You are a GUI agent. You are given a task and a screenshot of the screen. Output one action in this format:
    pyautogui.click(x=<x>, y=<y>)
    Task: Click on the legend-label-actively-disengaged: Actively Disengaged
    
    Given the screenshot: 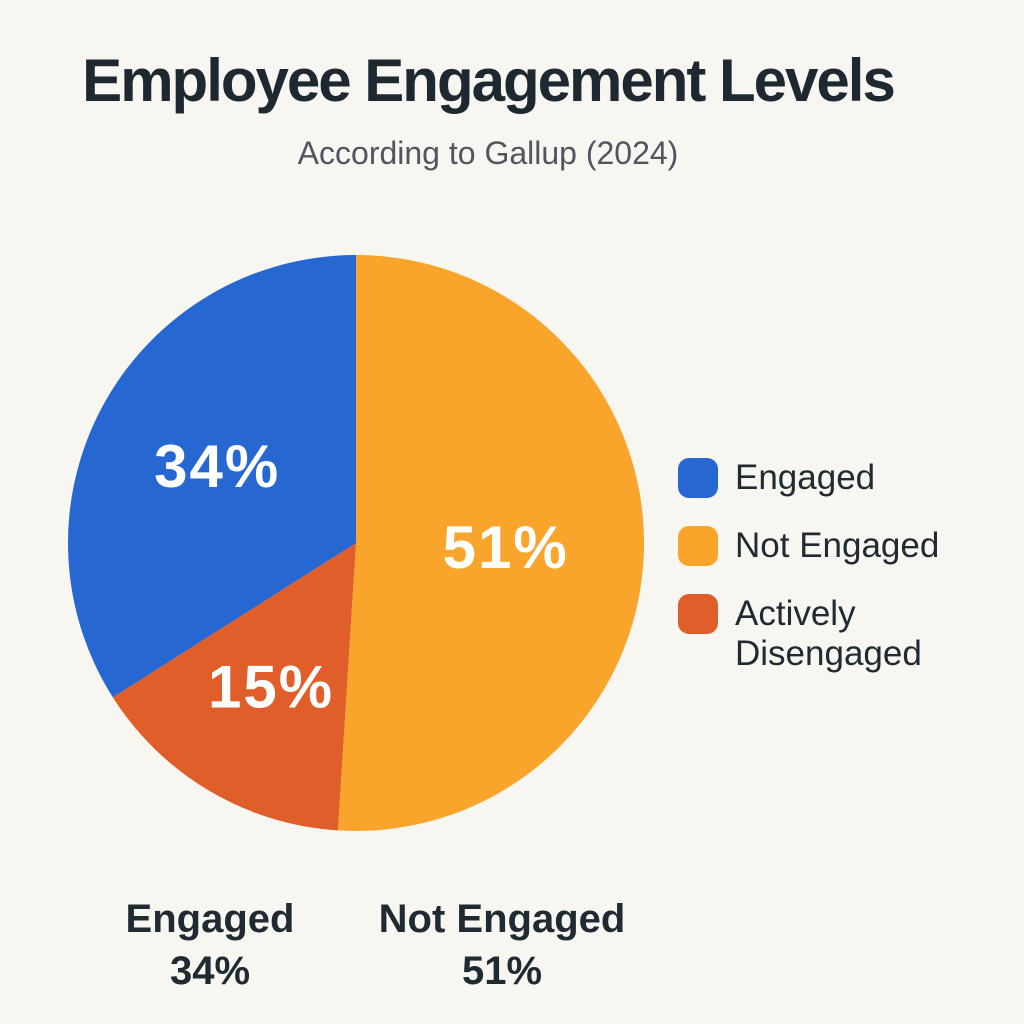 What is the action you would take?
    pyautogui.click(x=828, y=633)
    